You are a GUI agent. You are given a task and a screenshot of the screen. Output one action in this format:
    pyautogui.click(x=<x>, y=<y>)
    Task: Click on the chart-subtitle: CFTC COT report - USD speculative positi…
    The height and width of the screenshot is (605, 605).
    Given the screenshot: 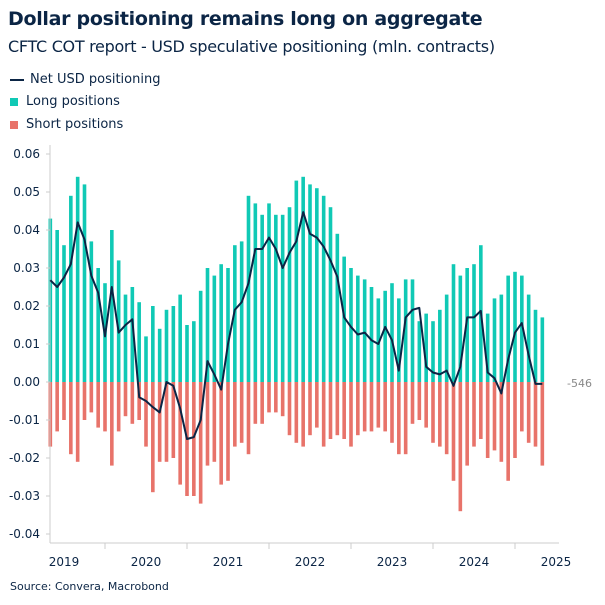 What is the action you would take?
    pyautogui.click(x=251, y=46)
    